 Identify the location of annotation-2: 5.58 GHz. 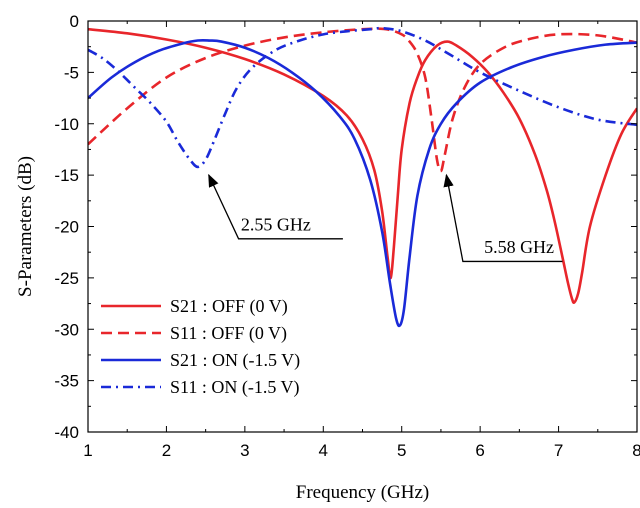
(503, 218).